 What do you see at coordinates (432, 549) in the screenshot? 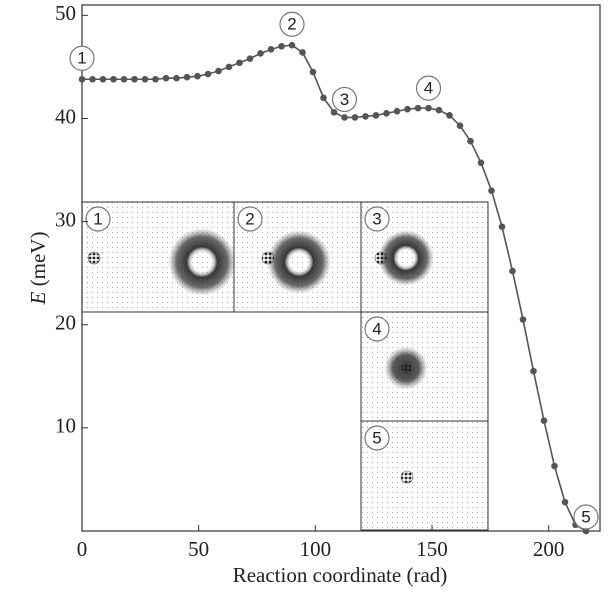
I see `x-tick-label: 150` at bounding box center [432, 549].